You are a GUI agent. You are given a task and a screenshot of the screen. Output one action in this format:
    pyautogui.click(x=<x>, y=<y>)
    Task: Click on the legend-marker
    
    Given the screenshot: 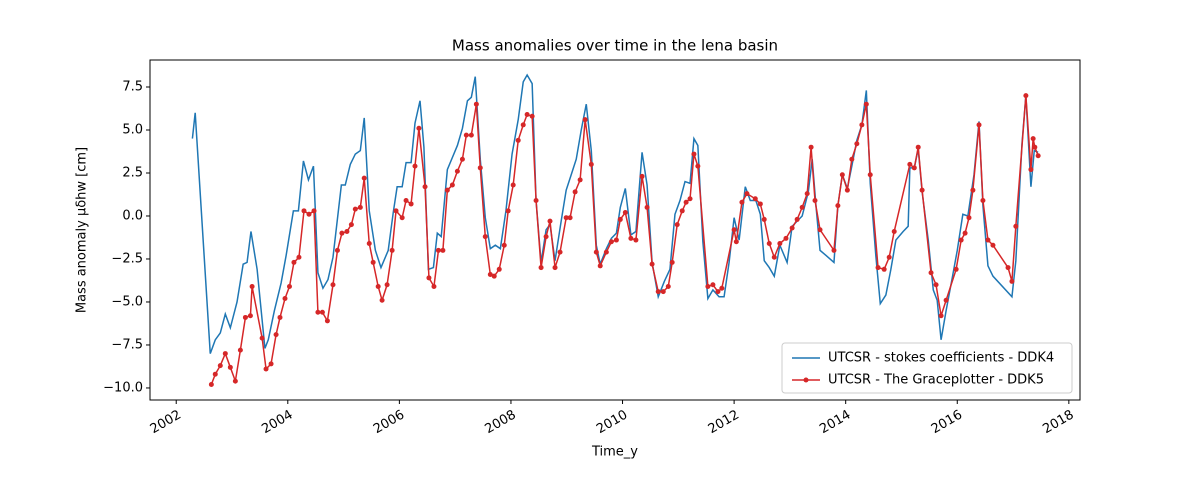 What is the action you would take?
    pyautogui.click(x=806, y=380)
    